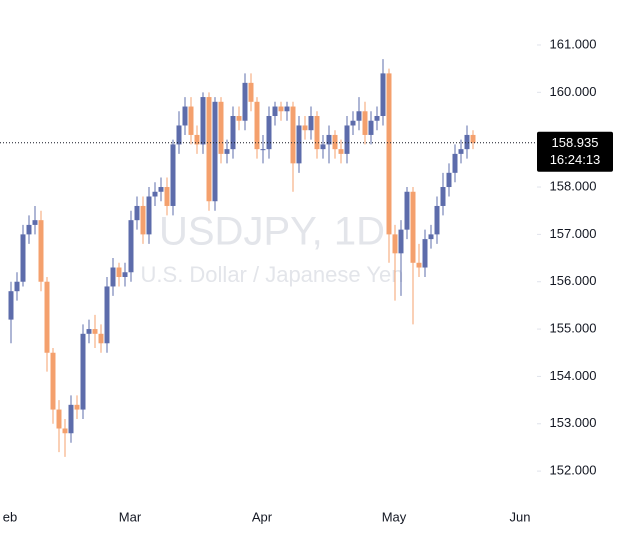  I want to click on description-watermark: U.S. Dollar / Japanese Yen, so click(272, 274).